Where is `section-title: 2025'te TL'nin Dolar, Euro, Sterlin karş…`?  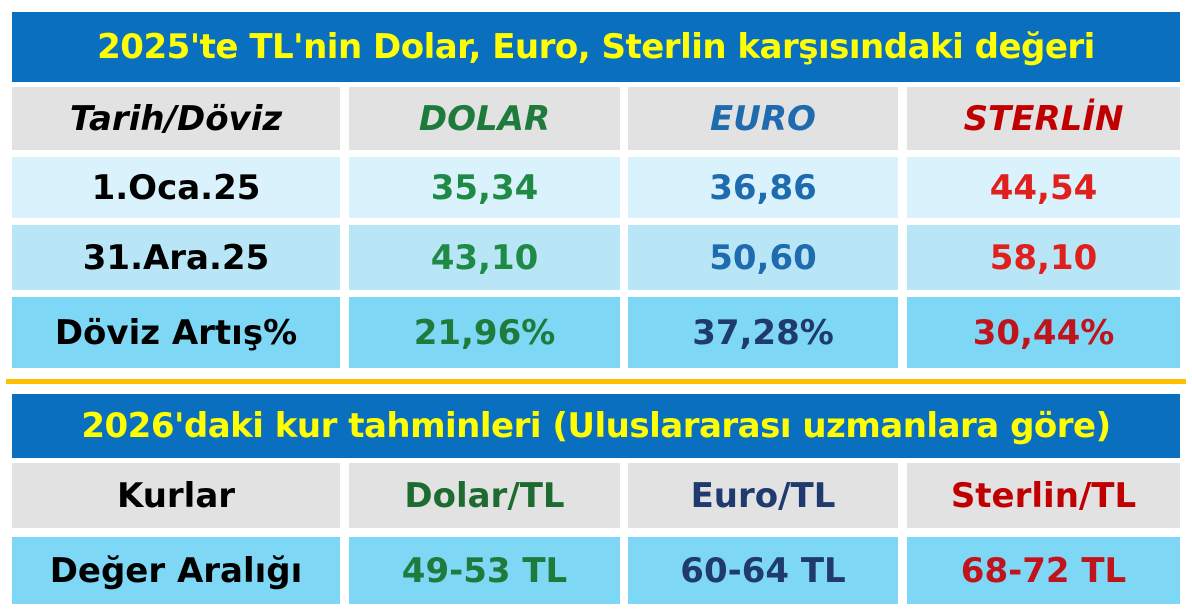 section-title: 2025'te TL'nin Dolar, Euro, Sterlin karş… is located at coordinates (596, 47).